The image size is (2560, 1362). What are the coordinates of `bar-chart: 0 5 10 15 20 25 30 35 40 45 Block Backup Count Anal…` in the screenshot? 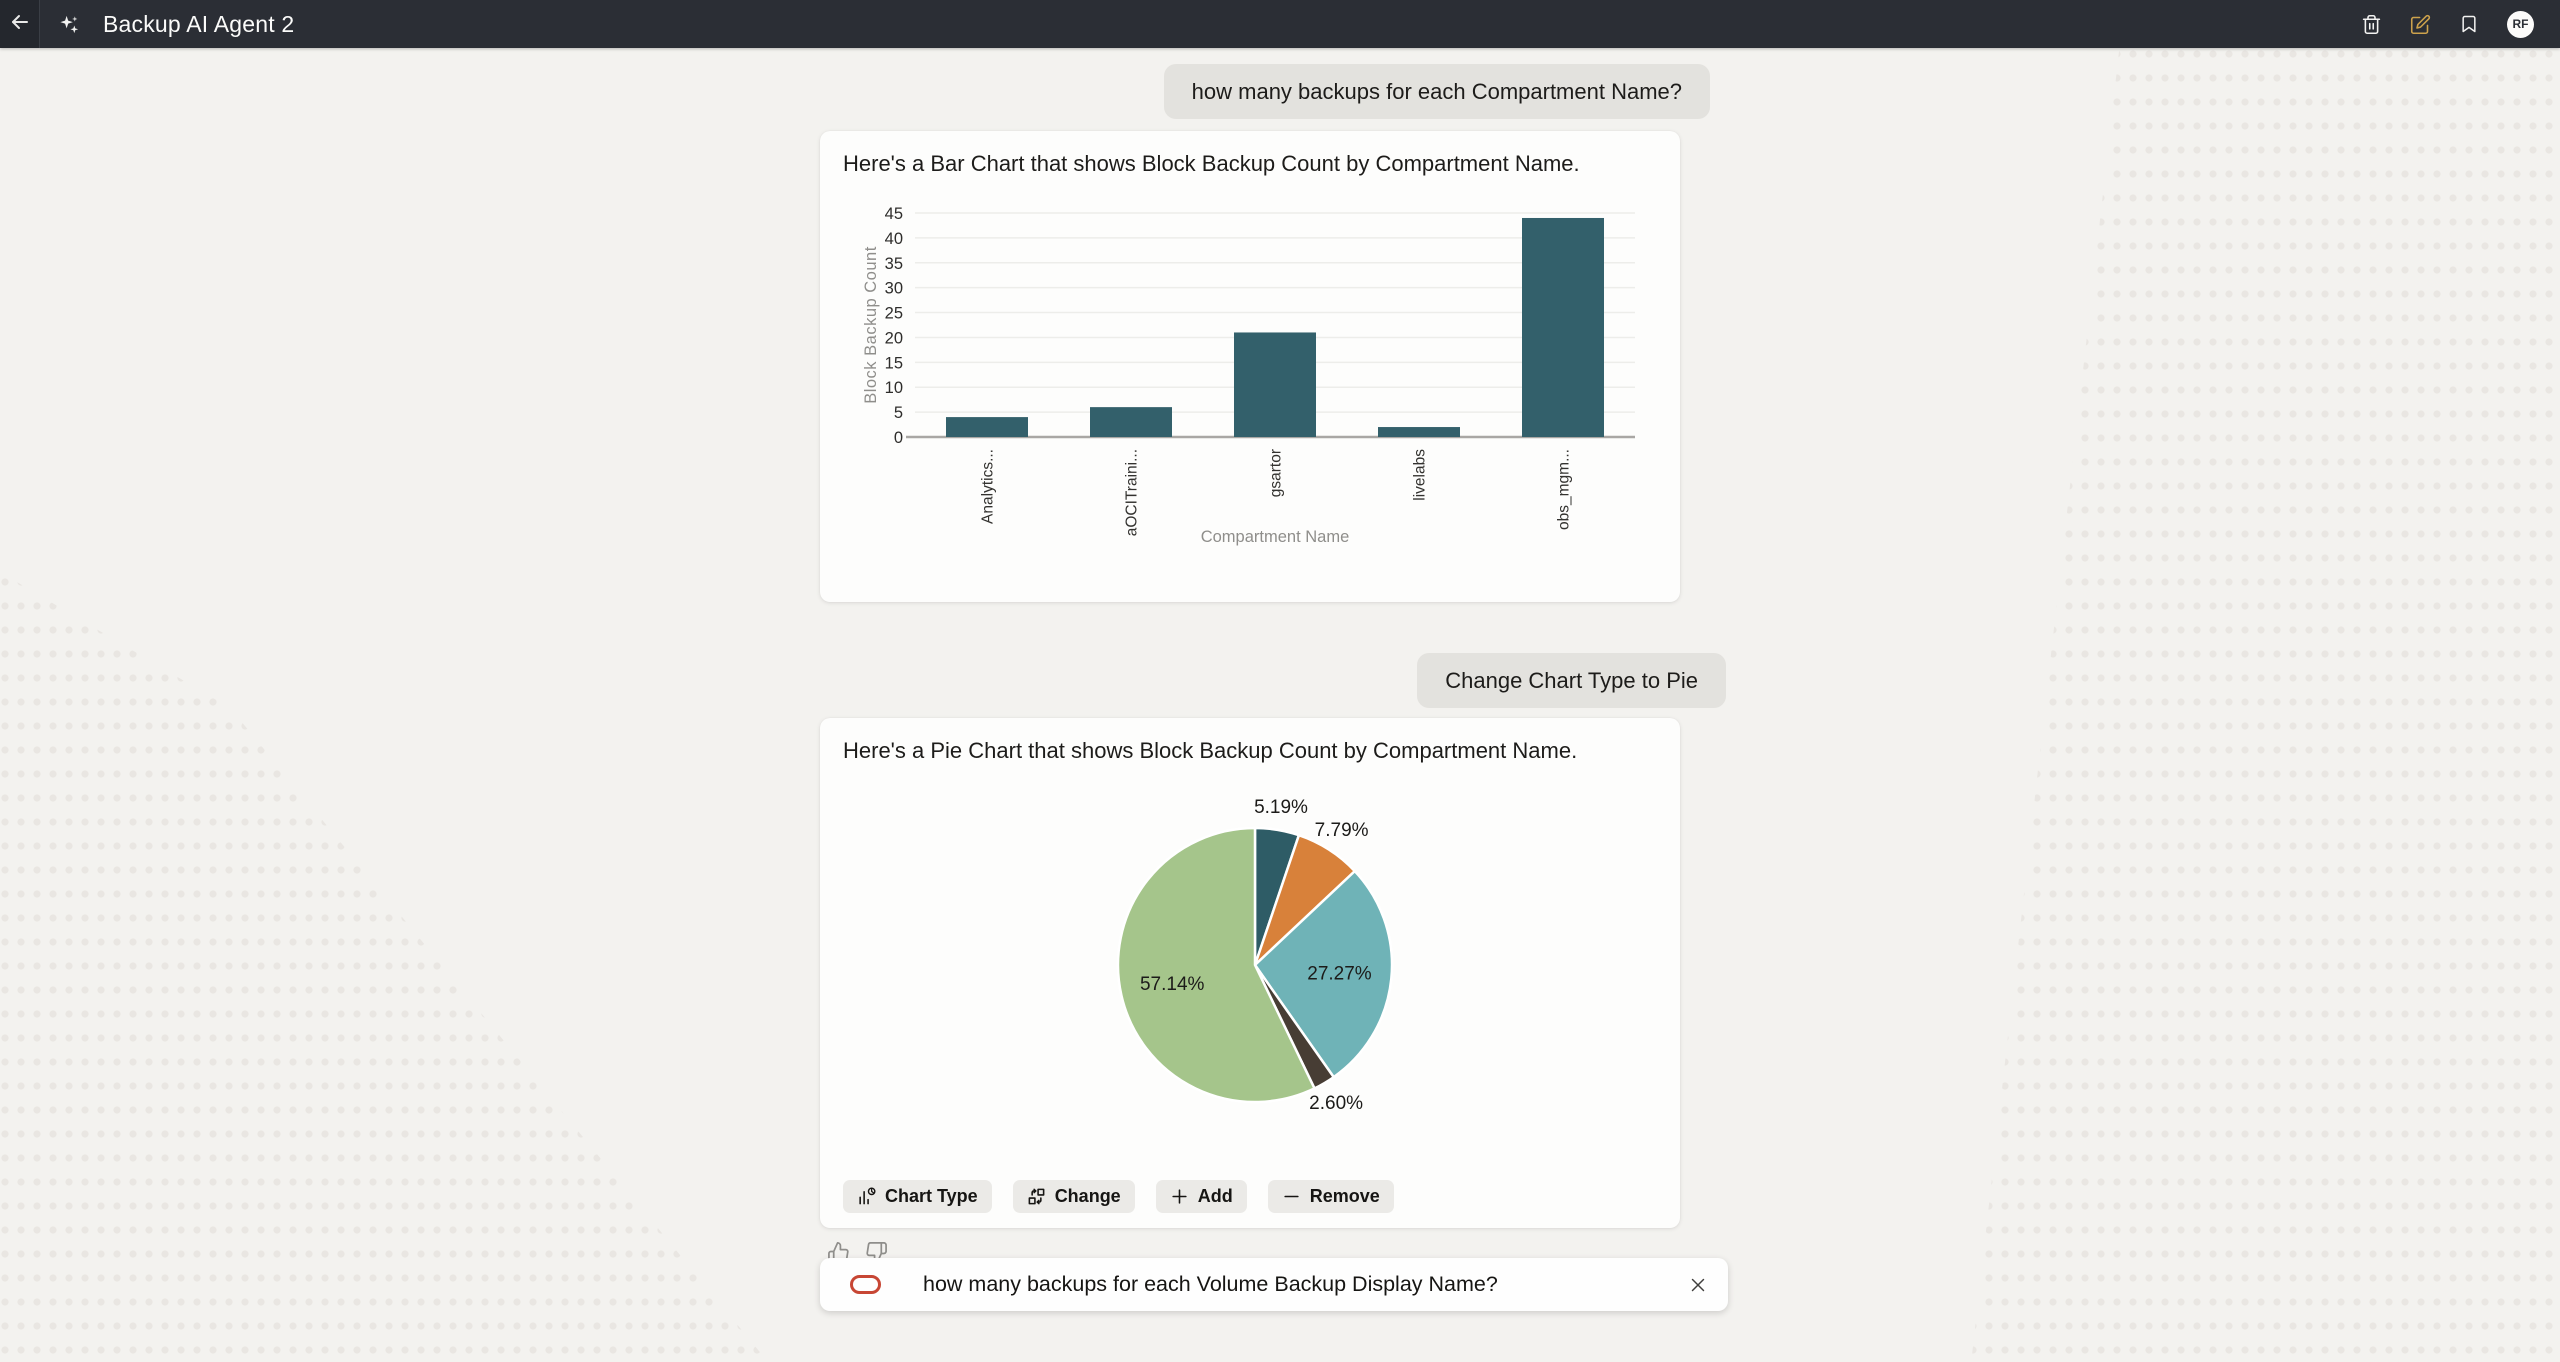 It's located at (1250, 389).